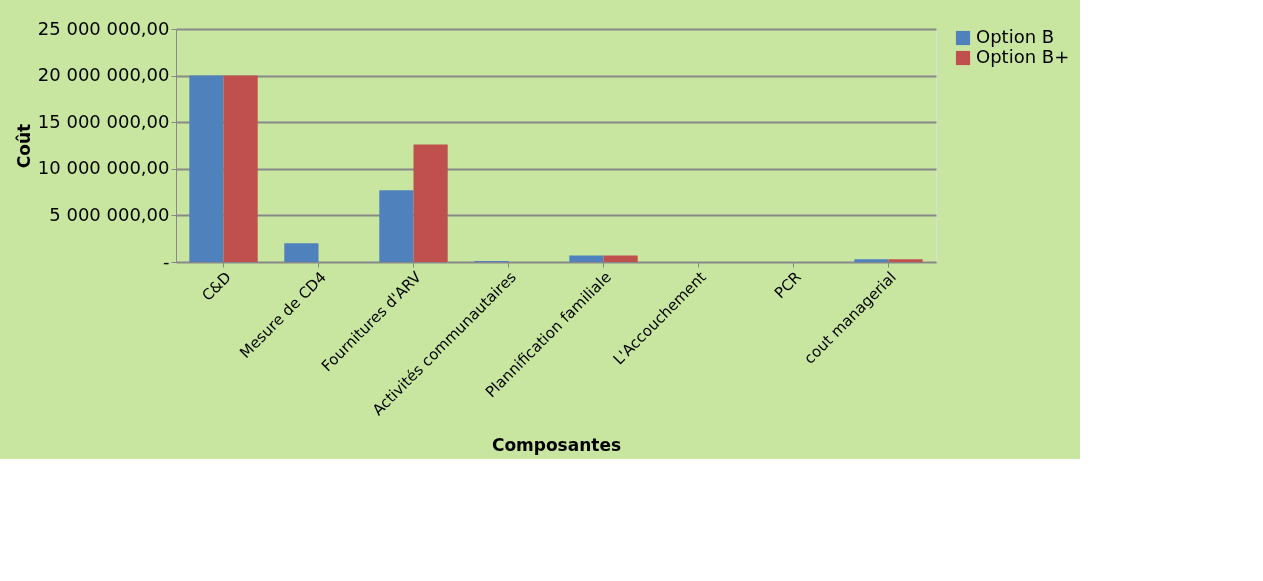  What do you see at coordinates (1015, 36) in the screenshot?
I see `legend-label: Option B` at bounding box center [1015, 36].